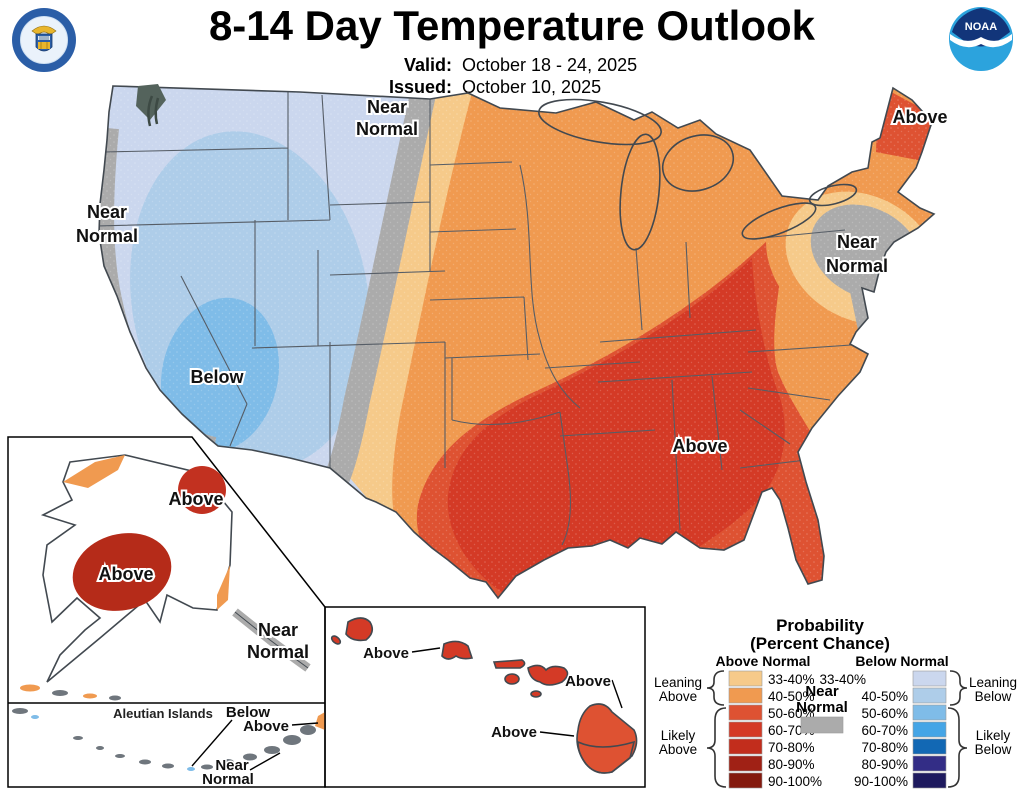 The image size is (1024, 791). I want to click on leader-aleutian-near, so click(265, 761).